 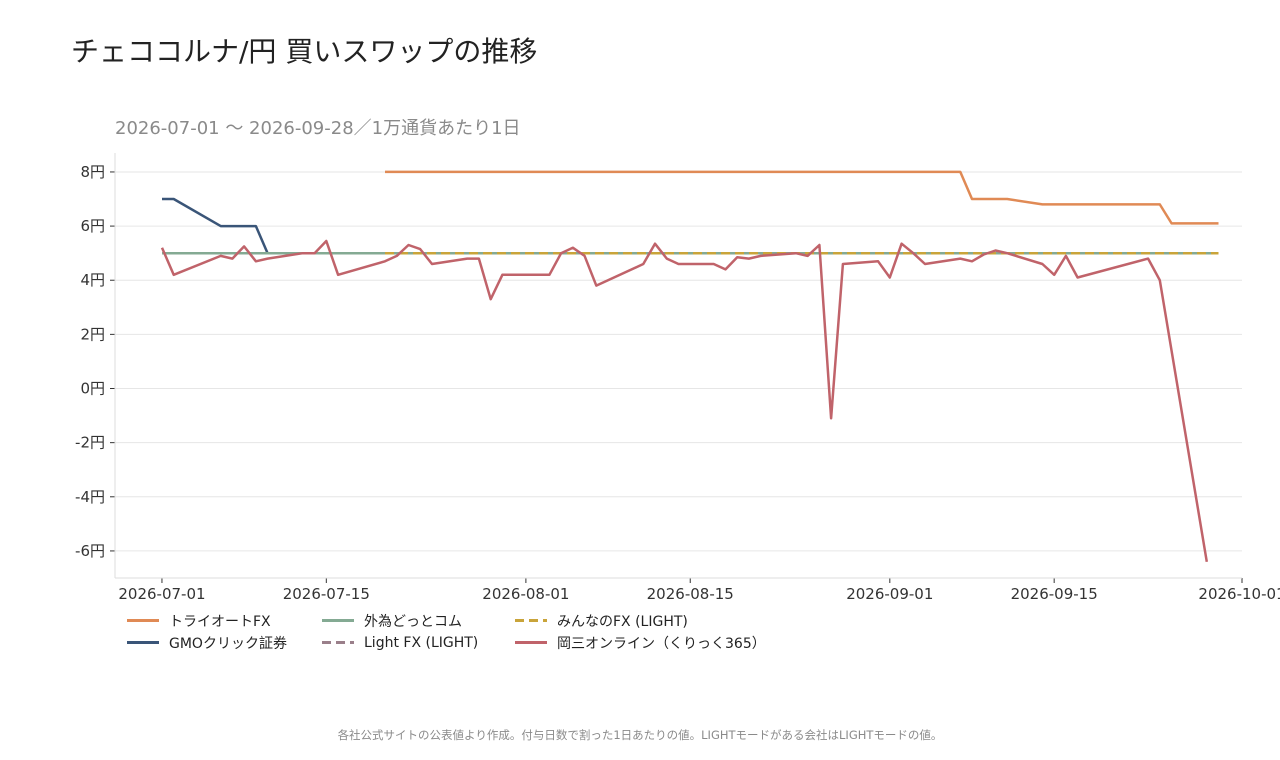 I want to click on legend-item: トライオートFX, so click(x=224, y=620).